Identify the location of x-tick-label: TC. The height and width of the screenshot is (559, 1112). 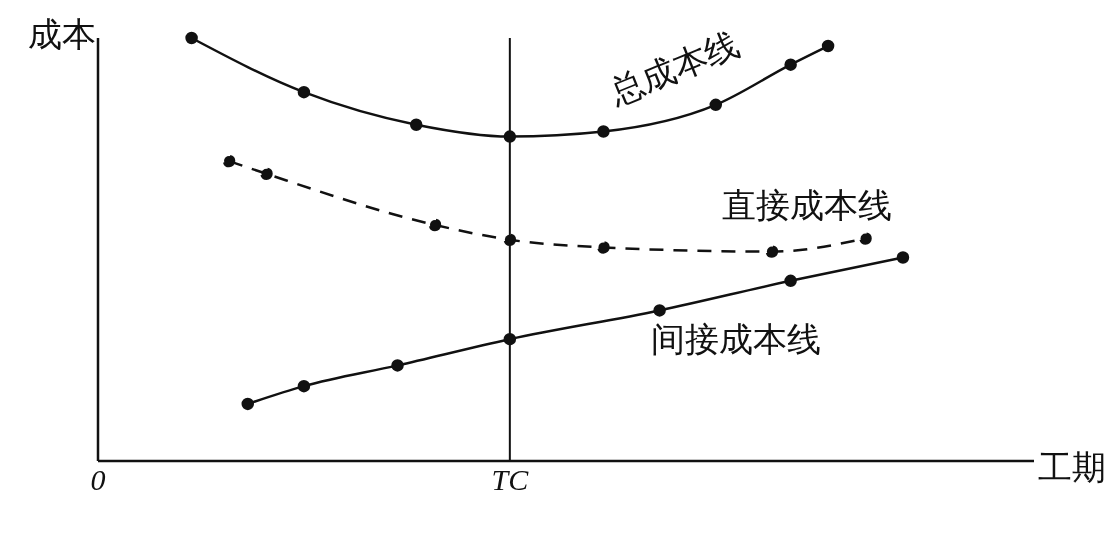
(510, 480).